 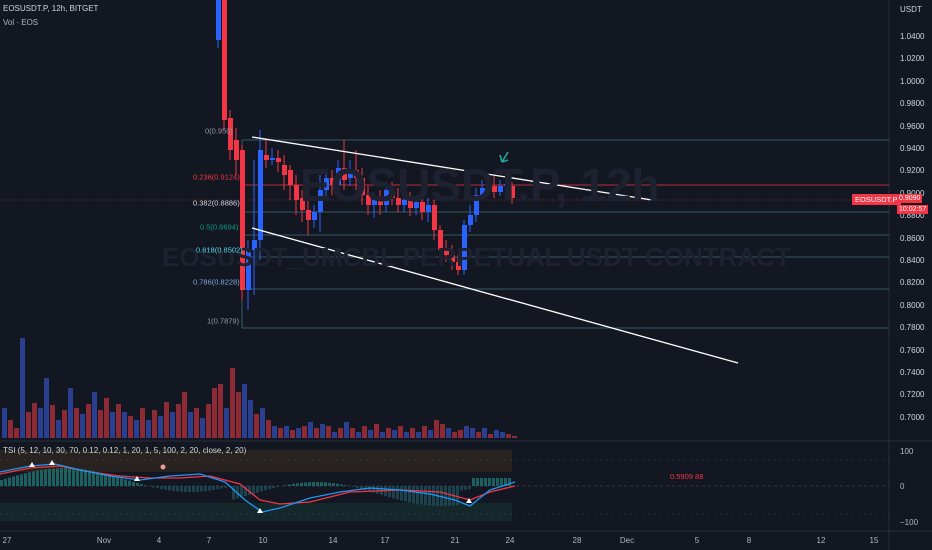 What do you see at coordinates (912, 283) in the screenshot?
I see `price-tick-label: 0.8200` at bounding box center [912, 283].